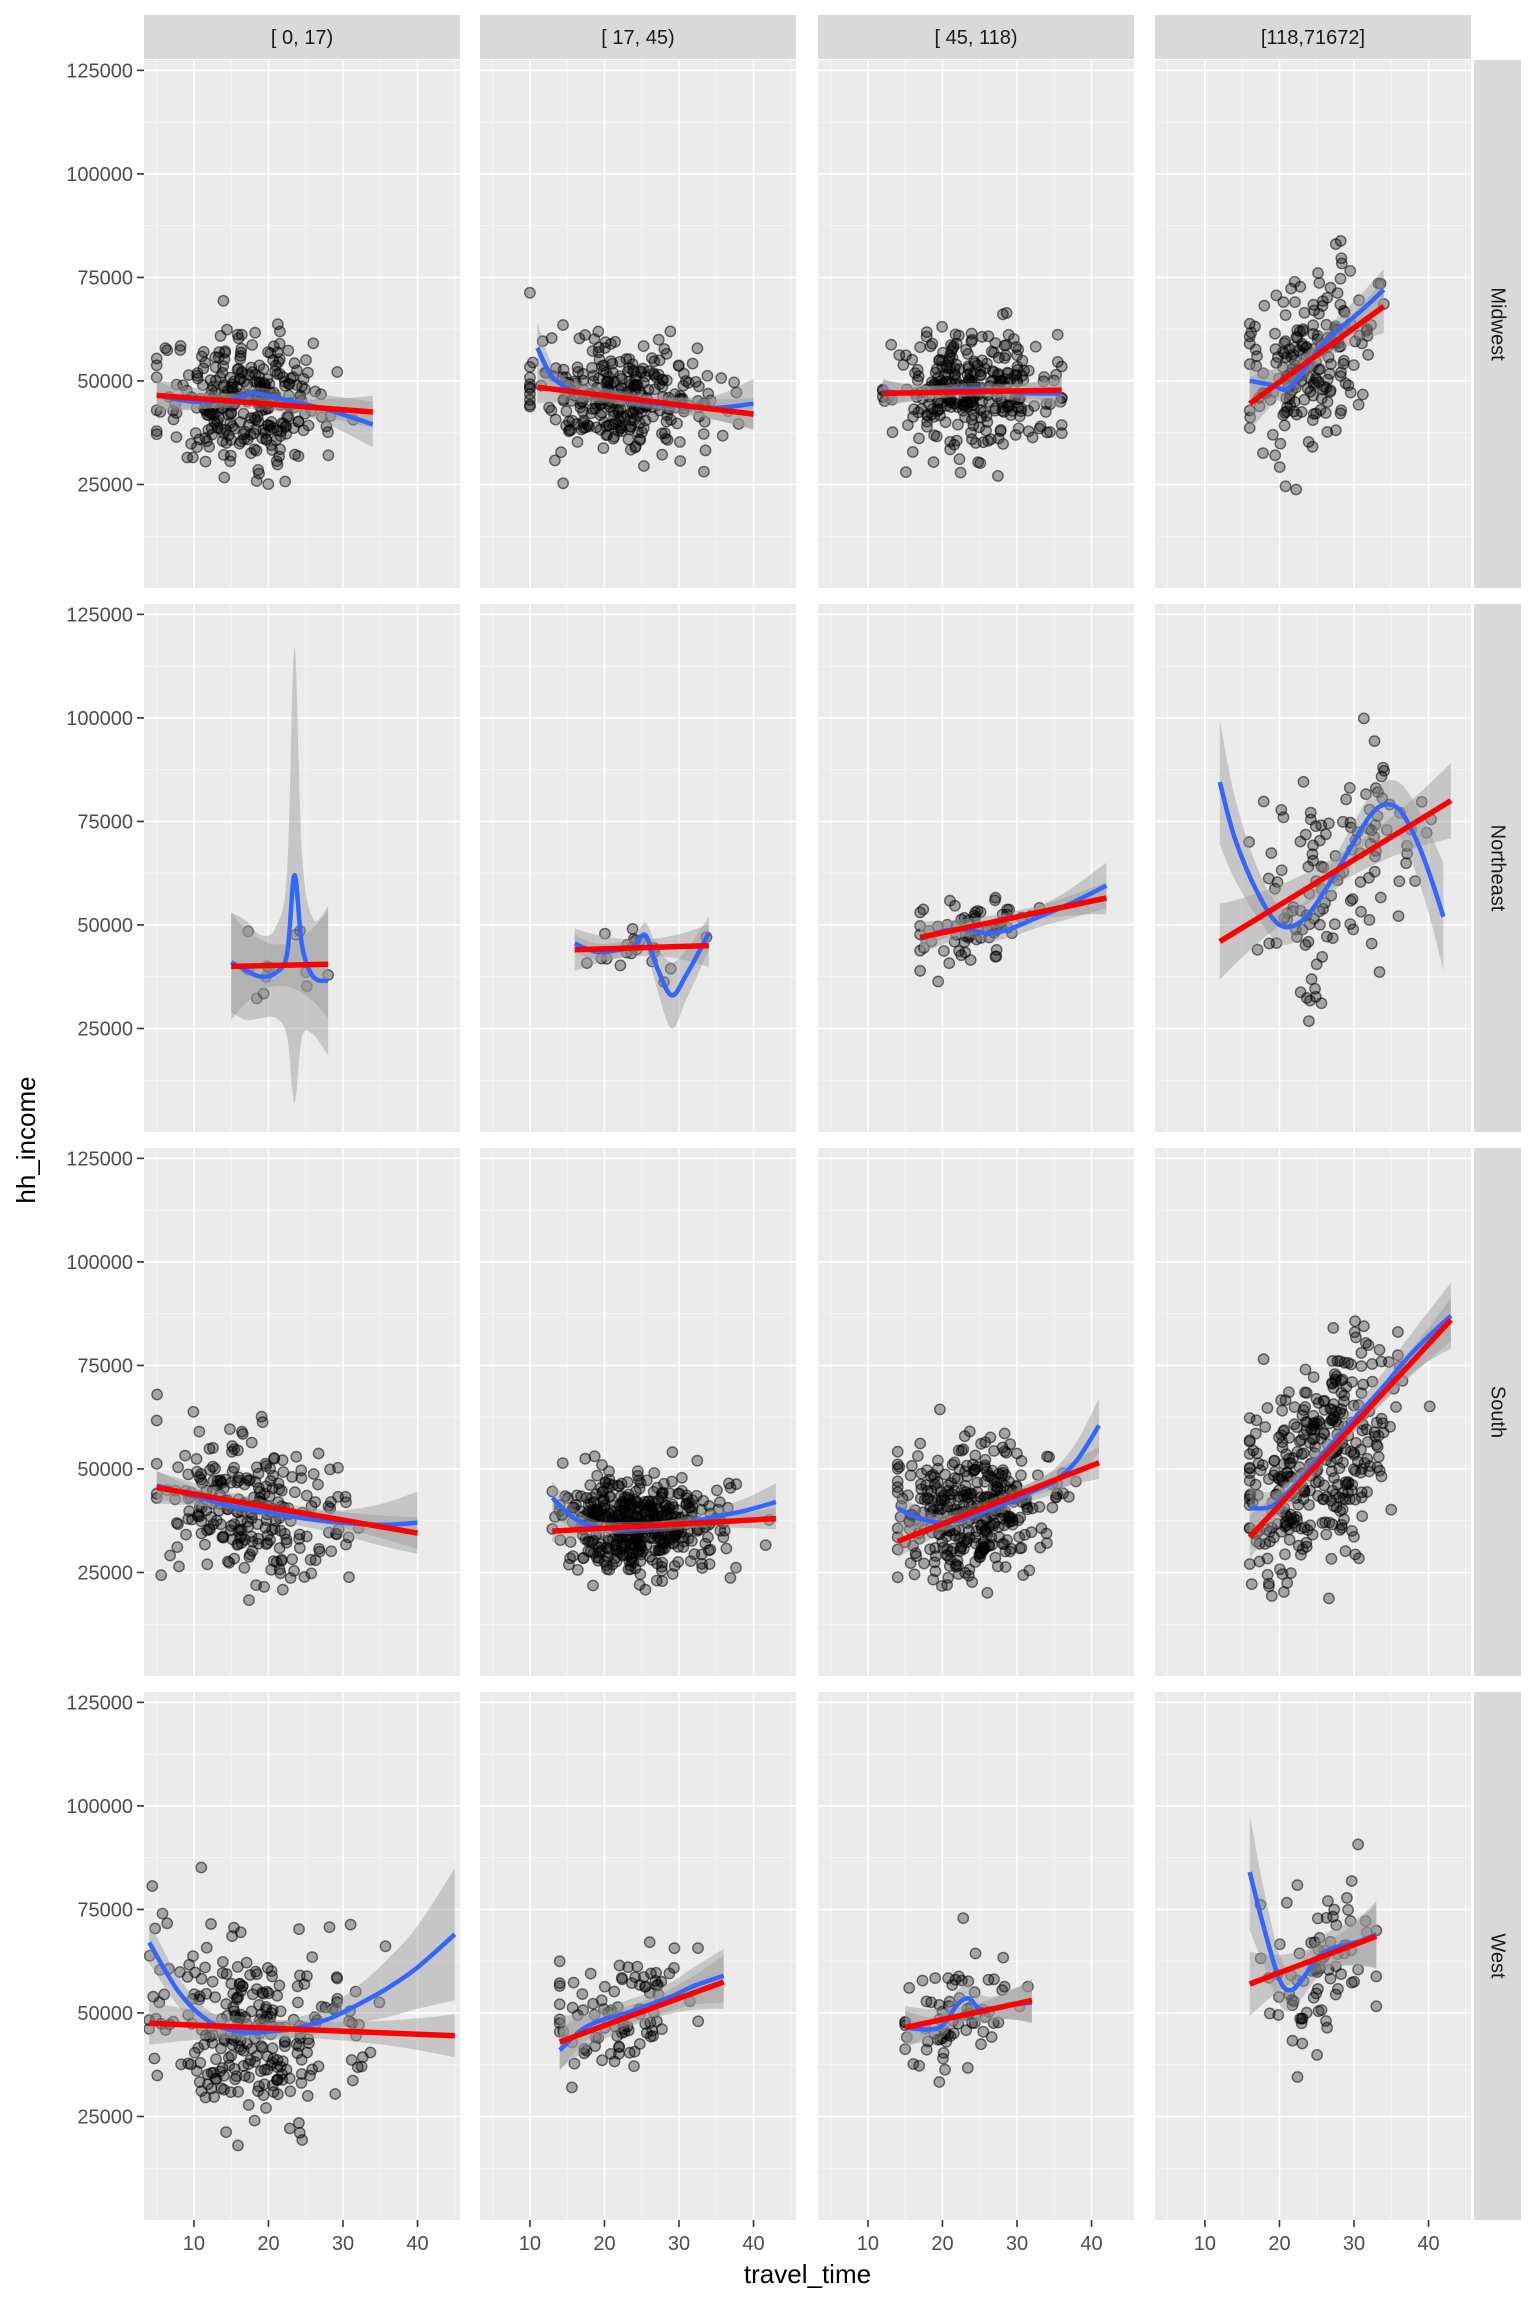 This screenshot has width=1536, height=2309. I want to click on y-tick-label: 50000, so click(105, 2014).